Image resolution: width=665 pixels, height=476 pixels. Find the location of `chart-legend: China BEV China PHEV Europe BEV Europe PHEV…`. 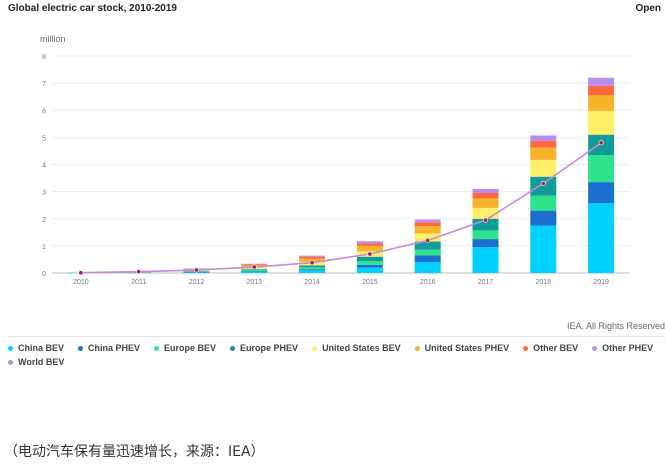

chart-legend: China BEV China PHEV Europe BEV Europe PHEV… is located at coordinates (333, 355).